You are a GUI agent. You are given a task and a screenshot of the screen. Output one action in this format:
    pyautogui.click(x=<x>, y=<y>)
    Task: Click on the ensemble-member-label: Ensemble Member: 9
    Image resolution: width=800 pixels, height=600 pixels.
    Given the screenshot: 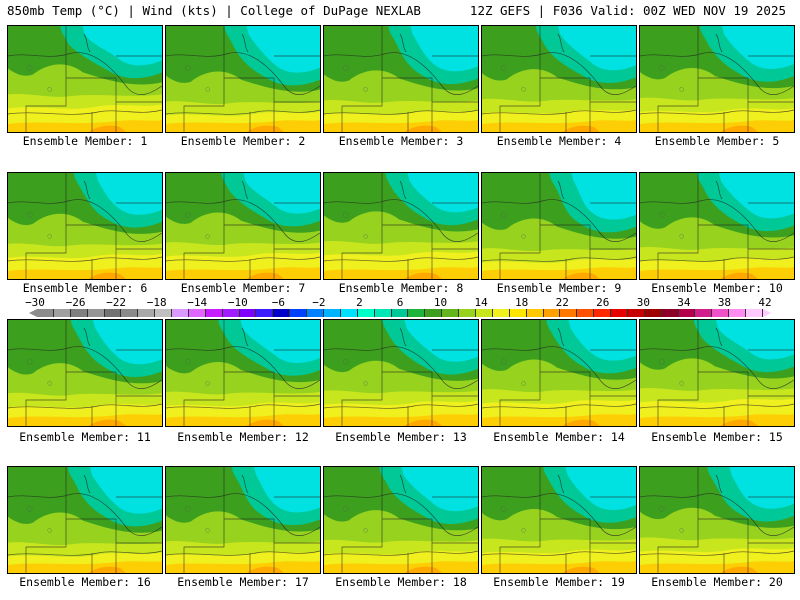 What is the action you would take?
    pyautogui.click(x=559, y=288)
    